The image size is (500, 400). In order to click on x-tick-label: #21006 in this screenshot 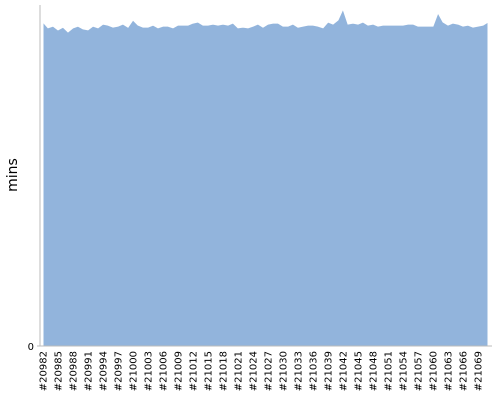, I will do `click(164, 371)`.